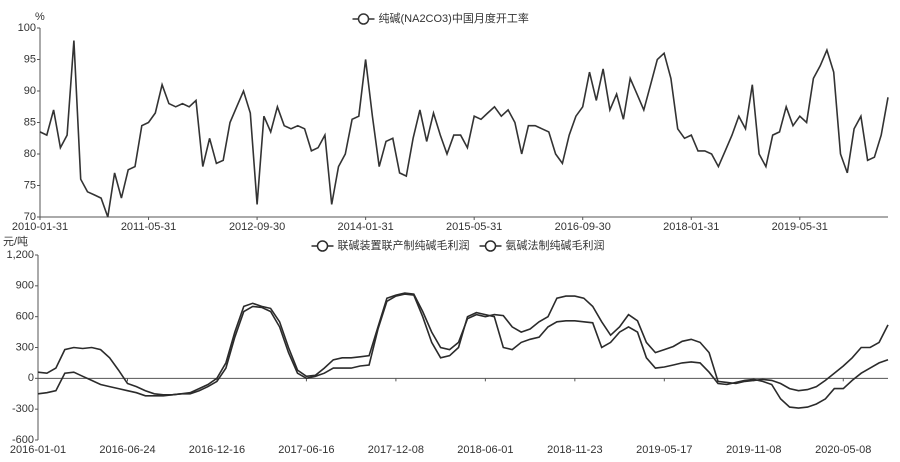  Describe the element at coordinates (454, 18) in the screenshot. I see `legend-label: 纯碱(NA2CO3)中国月度开工率` at that location.